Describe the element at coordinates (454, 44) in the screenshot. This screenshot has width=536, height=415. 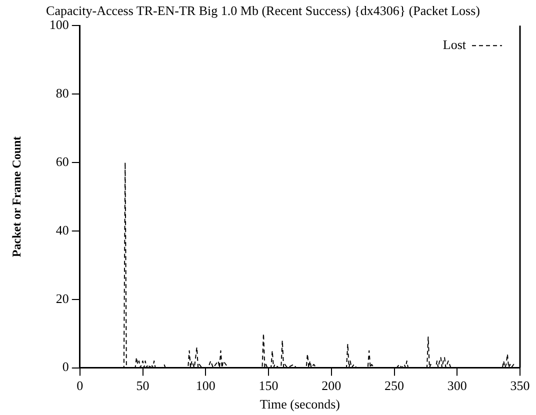
I see `legend-label: Lost` at that location.